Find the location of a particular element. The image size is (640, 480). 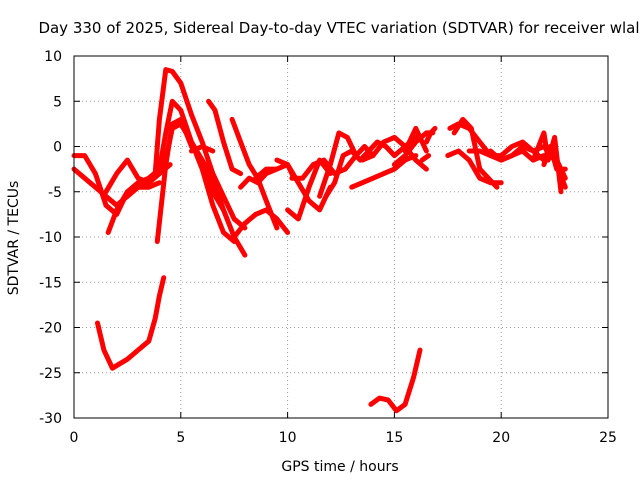

x-tick-label: 20 is located at coordinates (501, 438).